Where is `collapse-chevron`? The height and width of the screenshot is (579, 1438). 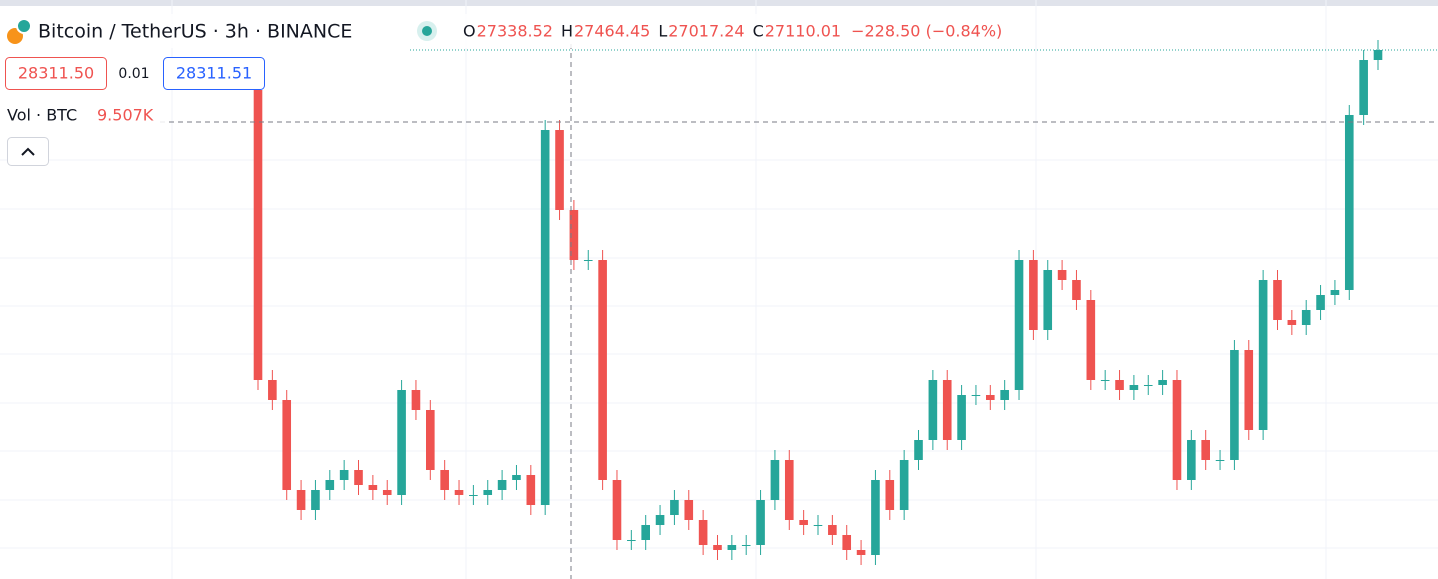 collapse-chevron is located at coordinates (28, 151).